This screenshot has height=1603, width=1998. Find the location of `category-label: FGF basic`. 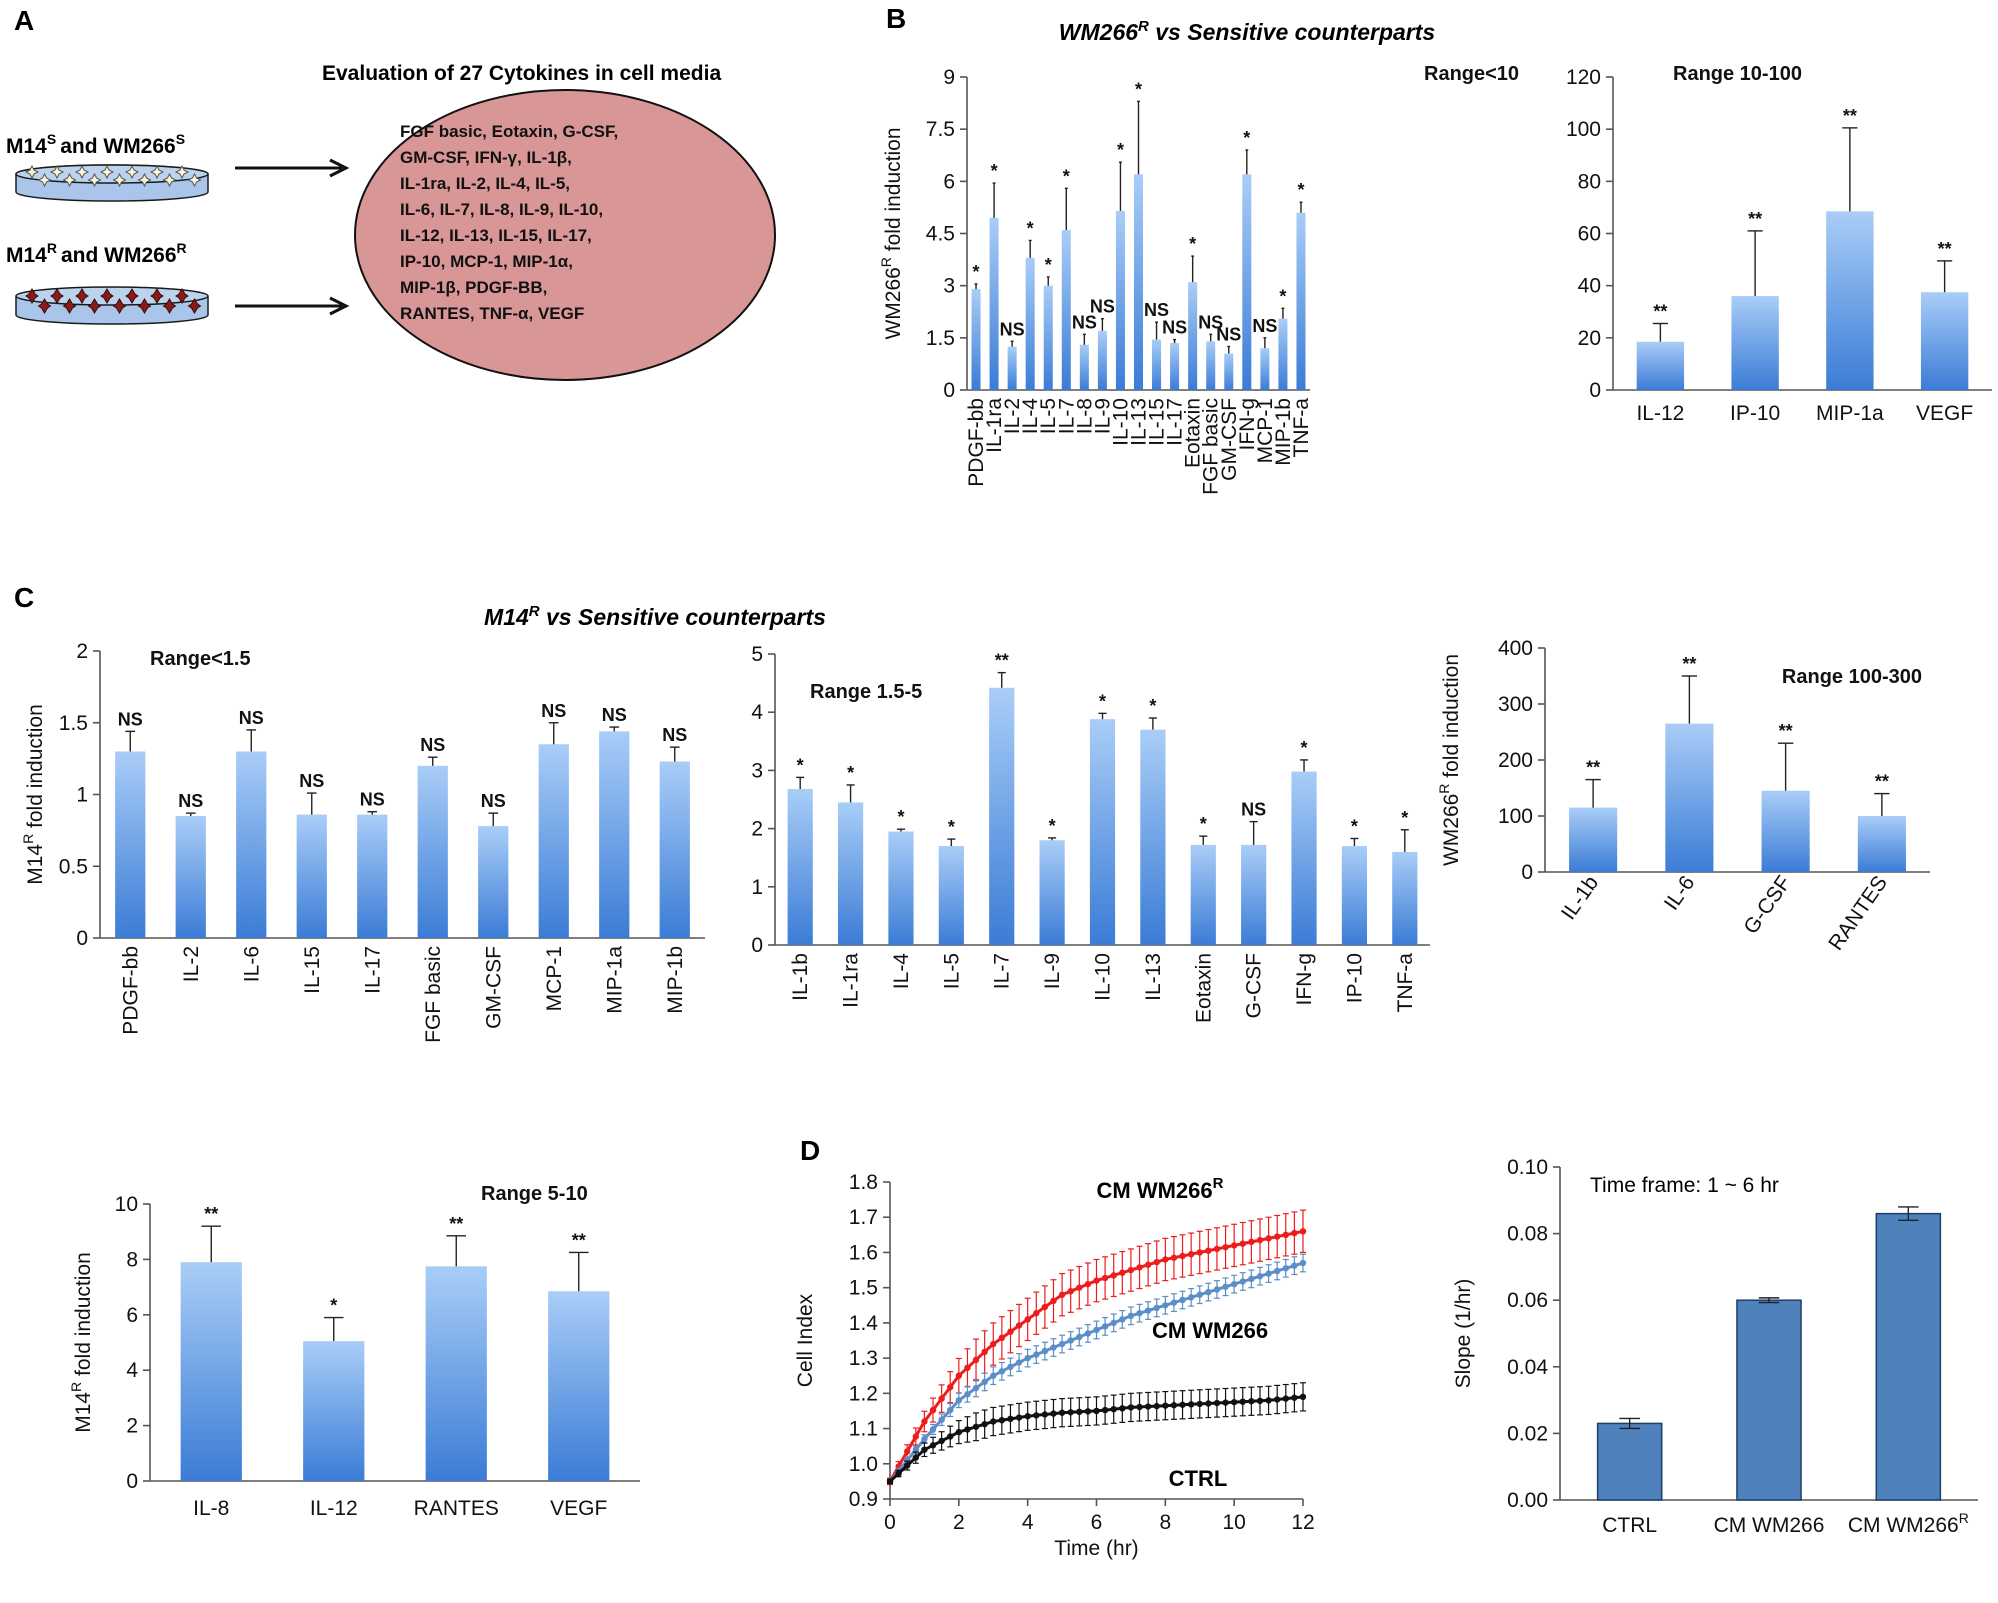

category-label: FGF basic is located at coordinates (1211, 446).